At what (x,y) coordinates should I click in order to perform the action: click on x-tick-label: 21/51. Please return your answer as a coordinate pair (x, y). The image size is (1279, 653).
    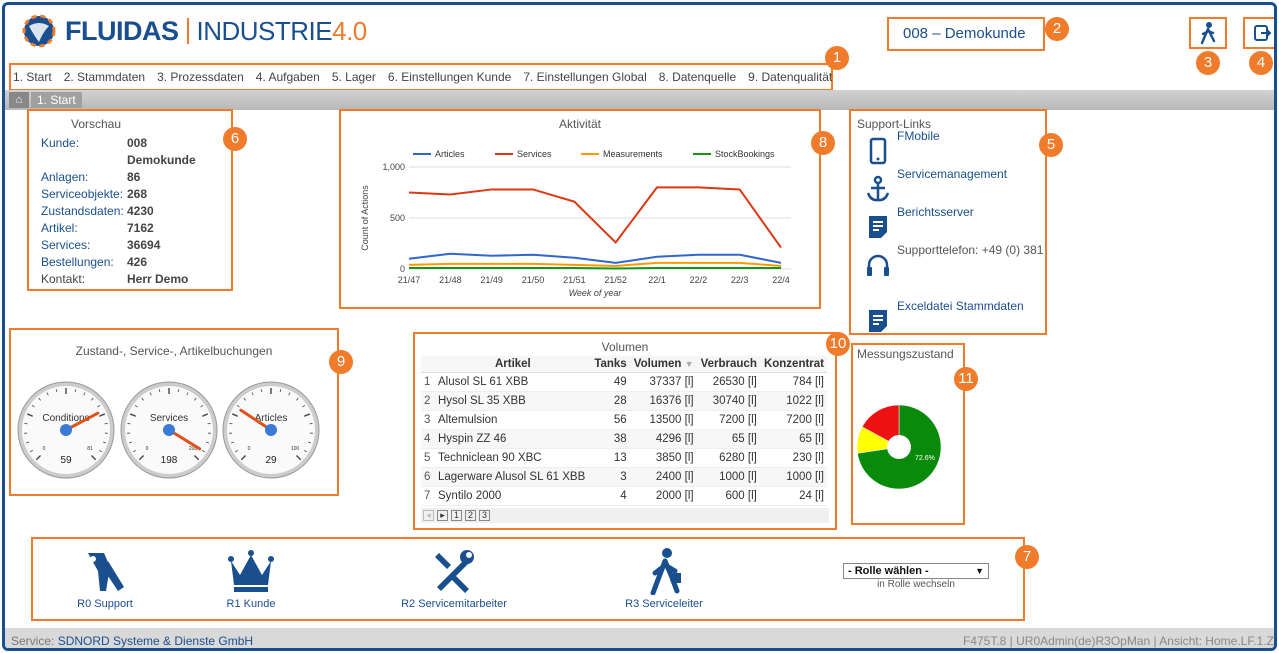
    Looking at the image, I should click on (574, 280).